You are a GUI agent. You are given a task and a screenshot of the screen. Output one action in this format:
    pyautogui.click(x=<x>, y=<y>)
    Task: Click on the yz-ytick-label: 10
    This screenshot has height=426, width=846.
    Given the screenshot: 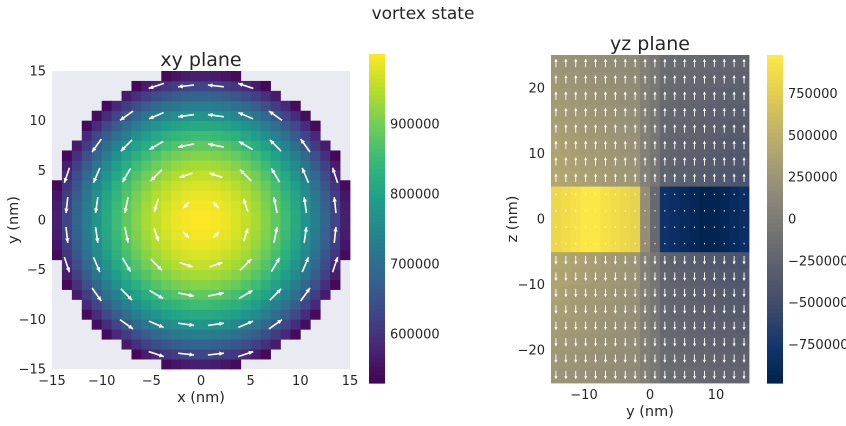 What is the action you would take?
    pyautogui.click(x=536, y=154)
    